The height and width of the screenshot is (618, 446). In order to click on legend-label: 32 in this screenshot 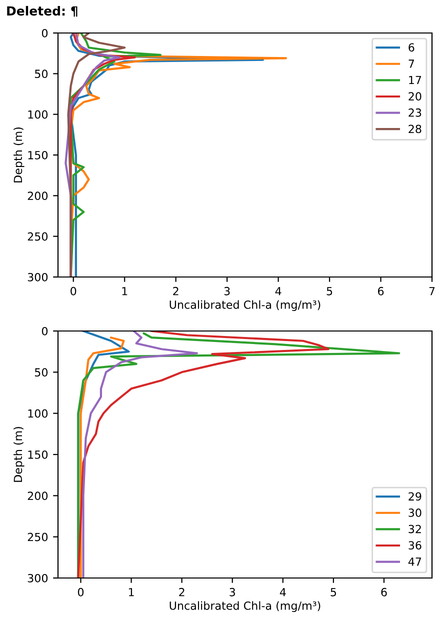, I will do `click(414, 529)`.